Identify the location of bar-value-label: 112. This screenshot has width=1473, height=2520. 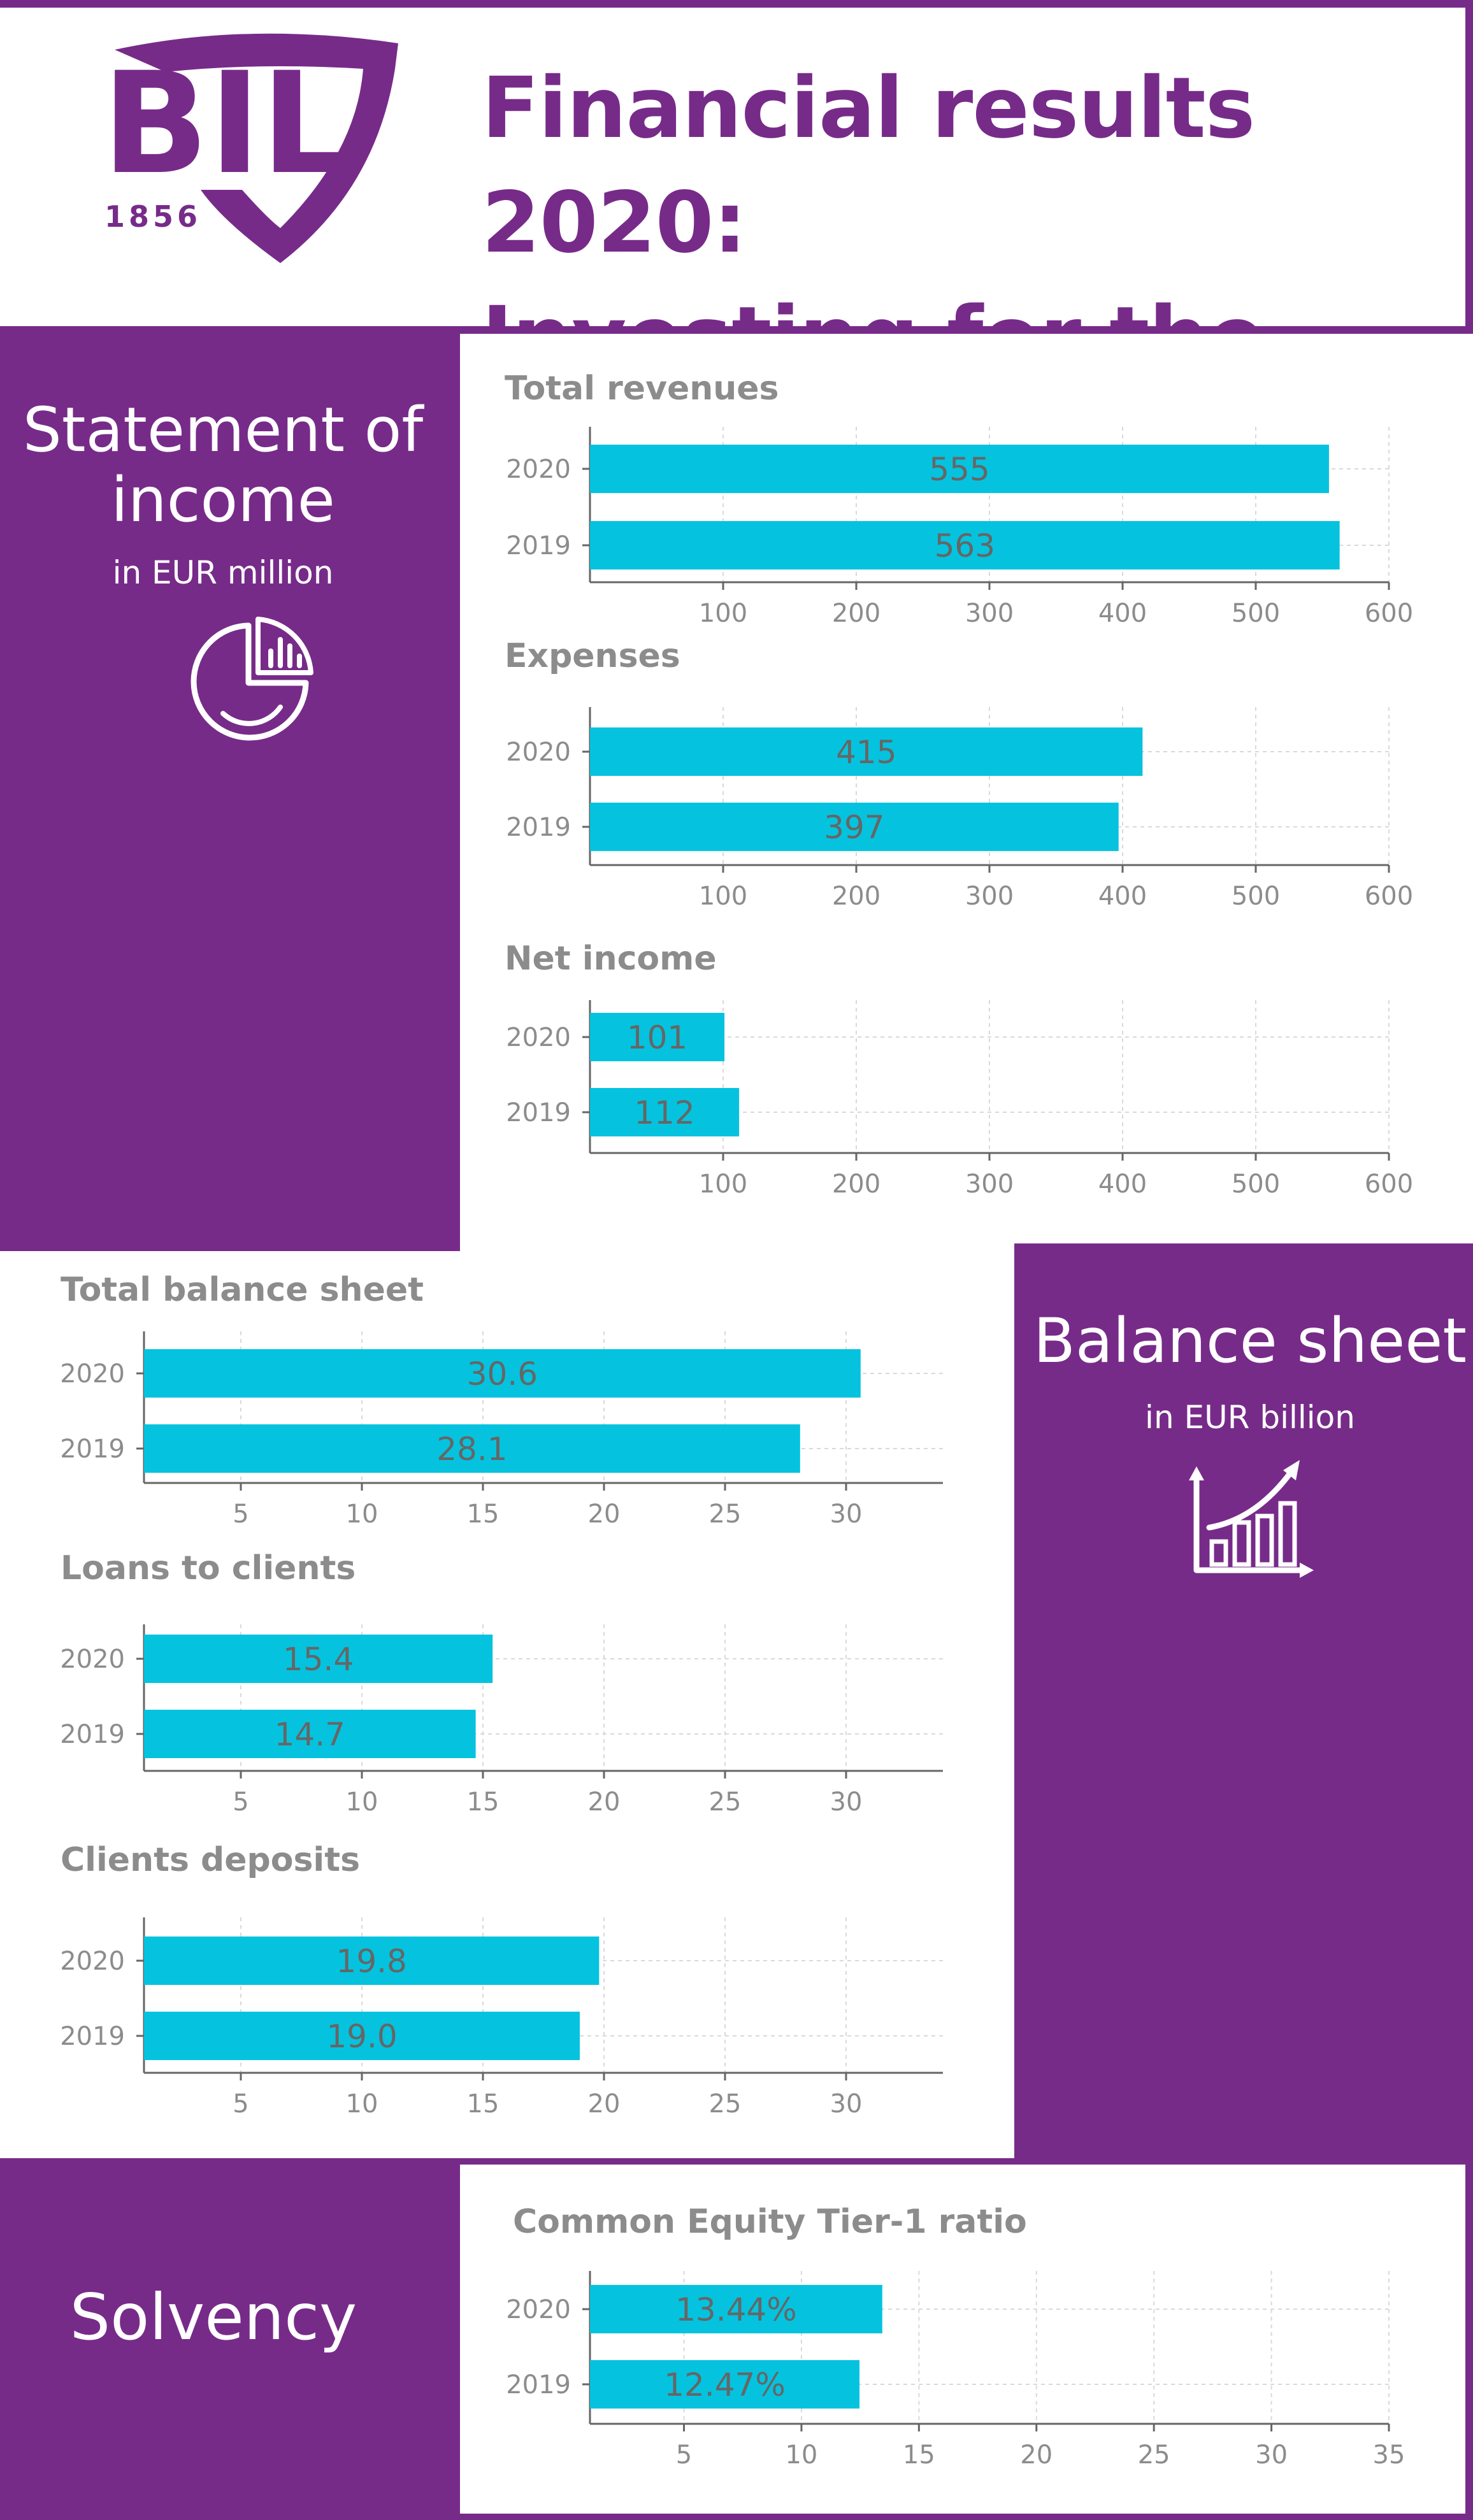
(664, 1112).